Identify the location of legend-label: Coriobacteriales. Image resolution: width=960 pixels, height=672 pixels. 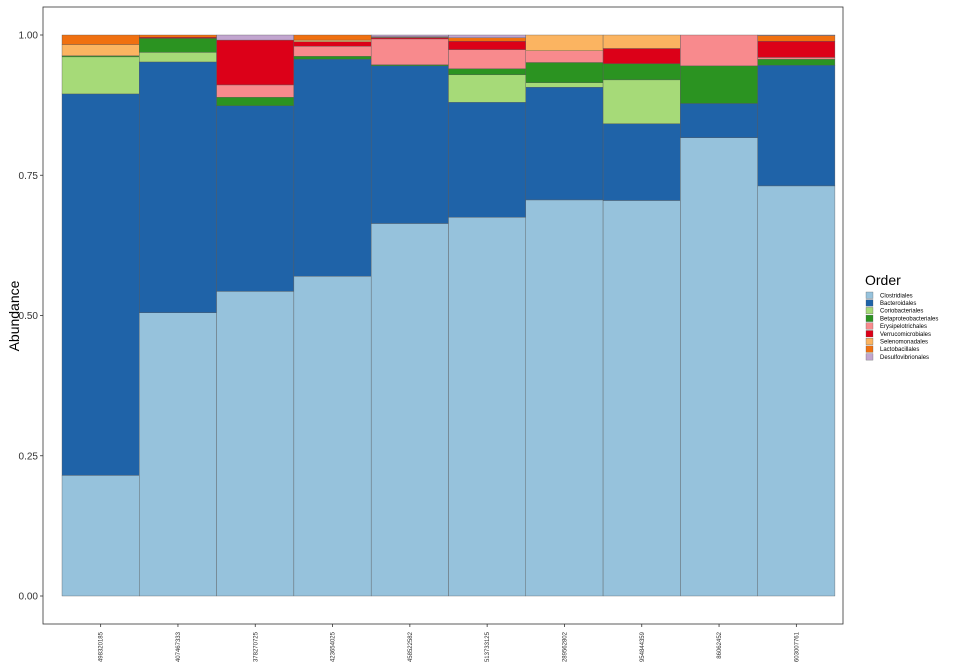
(901, 312).